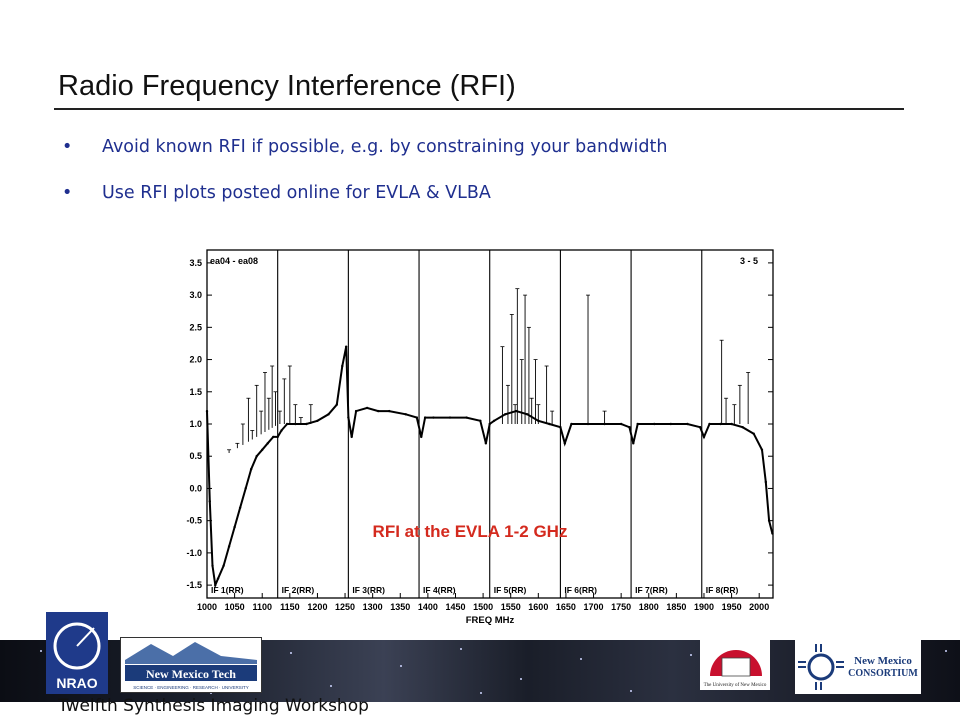 This screenshot has height=720, width=960. What do you see at coordinates (195, 360) in the screenshot?
I see `y-tick-label: 2.0` at bounding box center [195, 360].